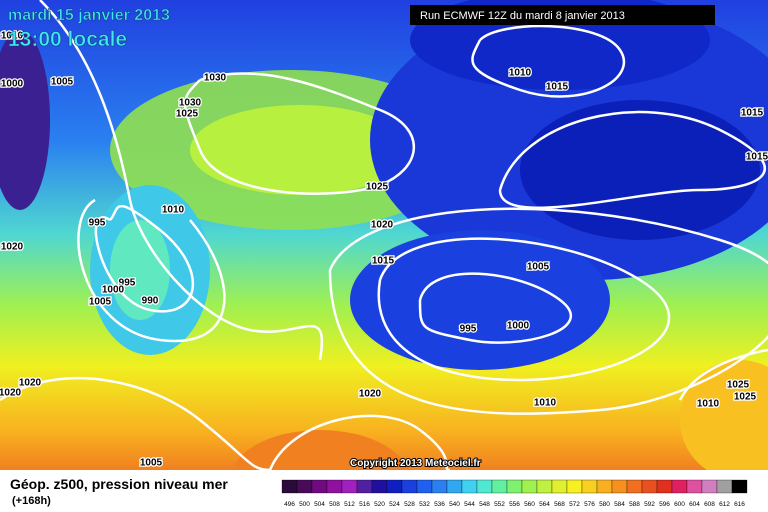  Describe the element at coordinates (150, 301) in the screenshot. I see `isobar-label: 990` at that location.